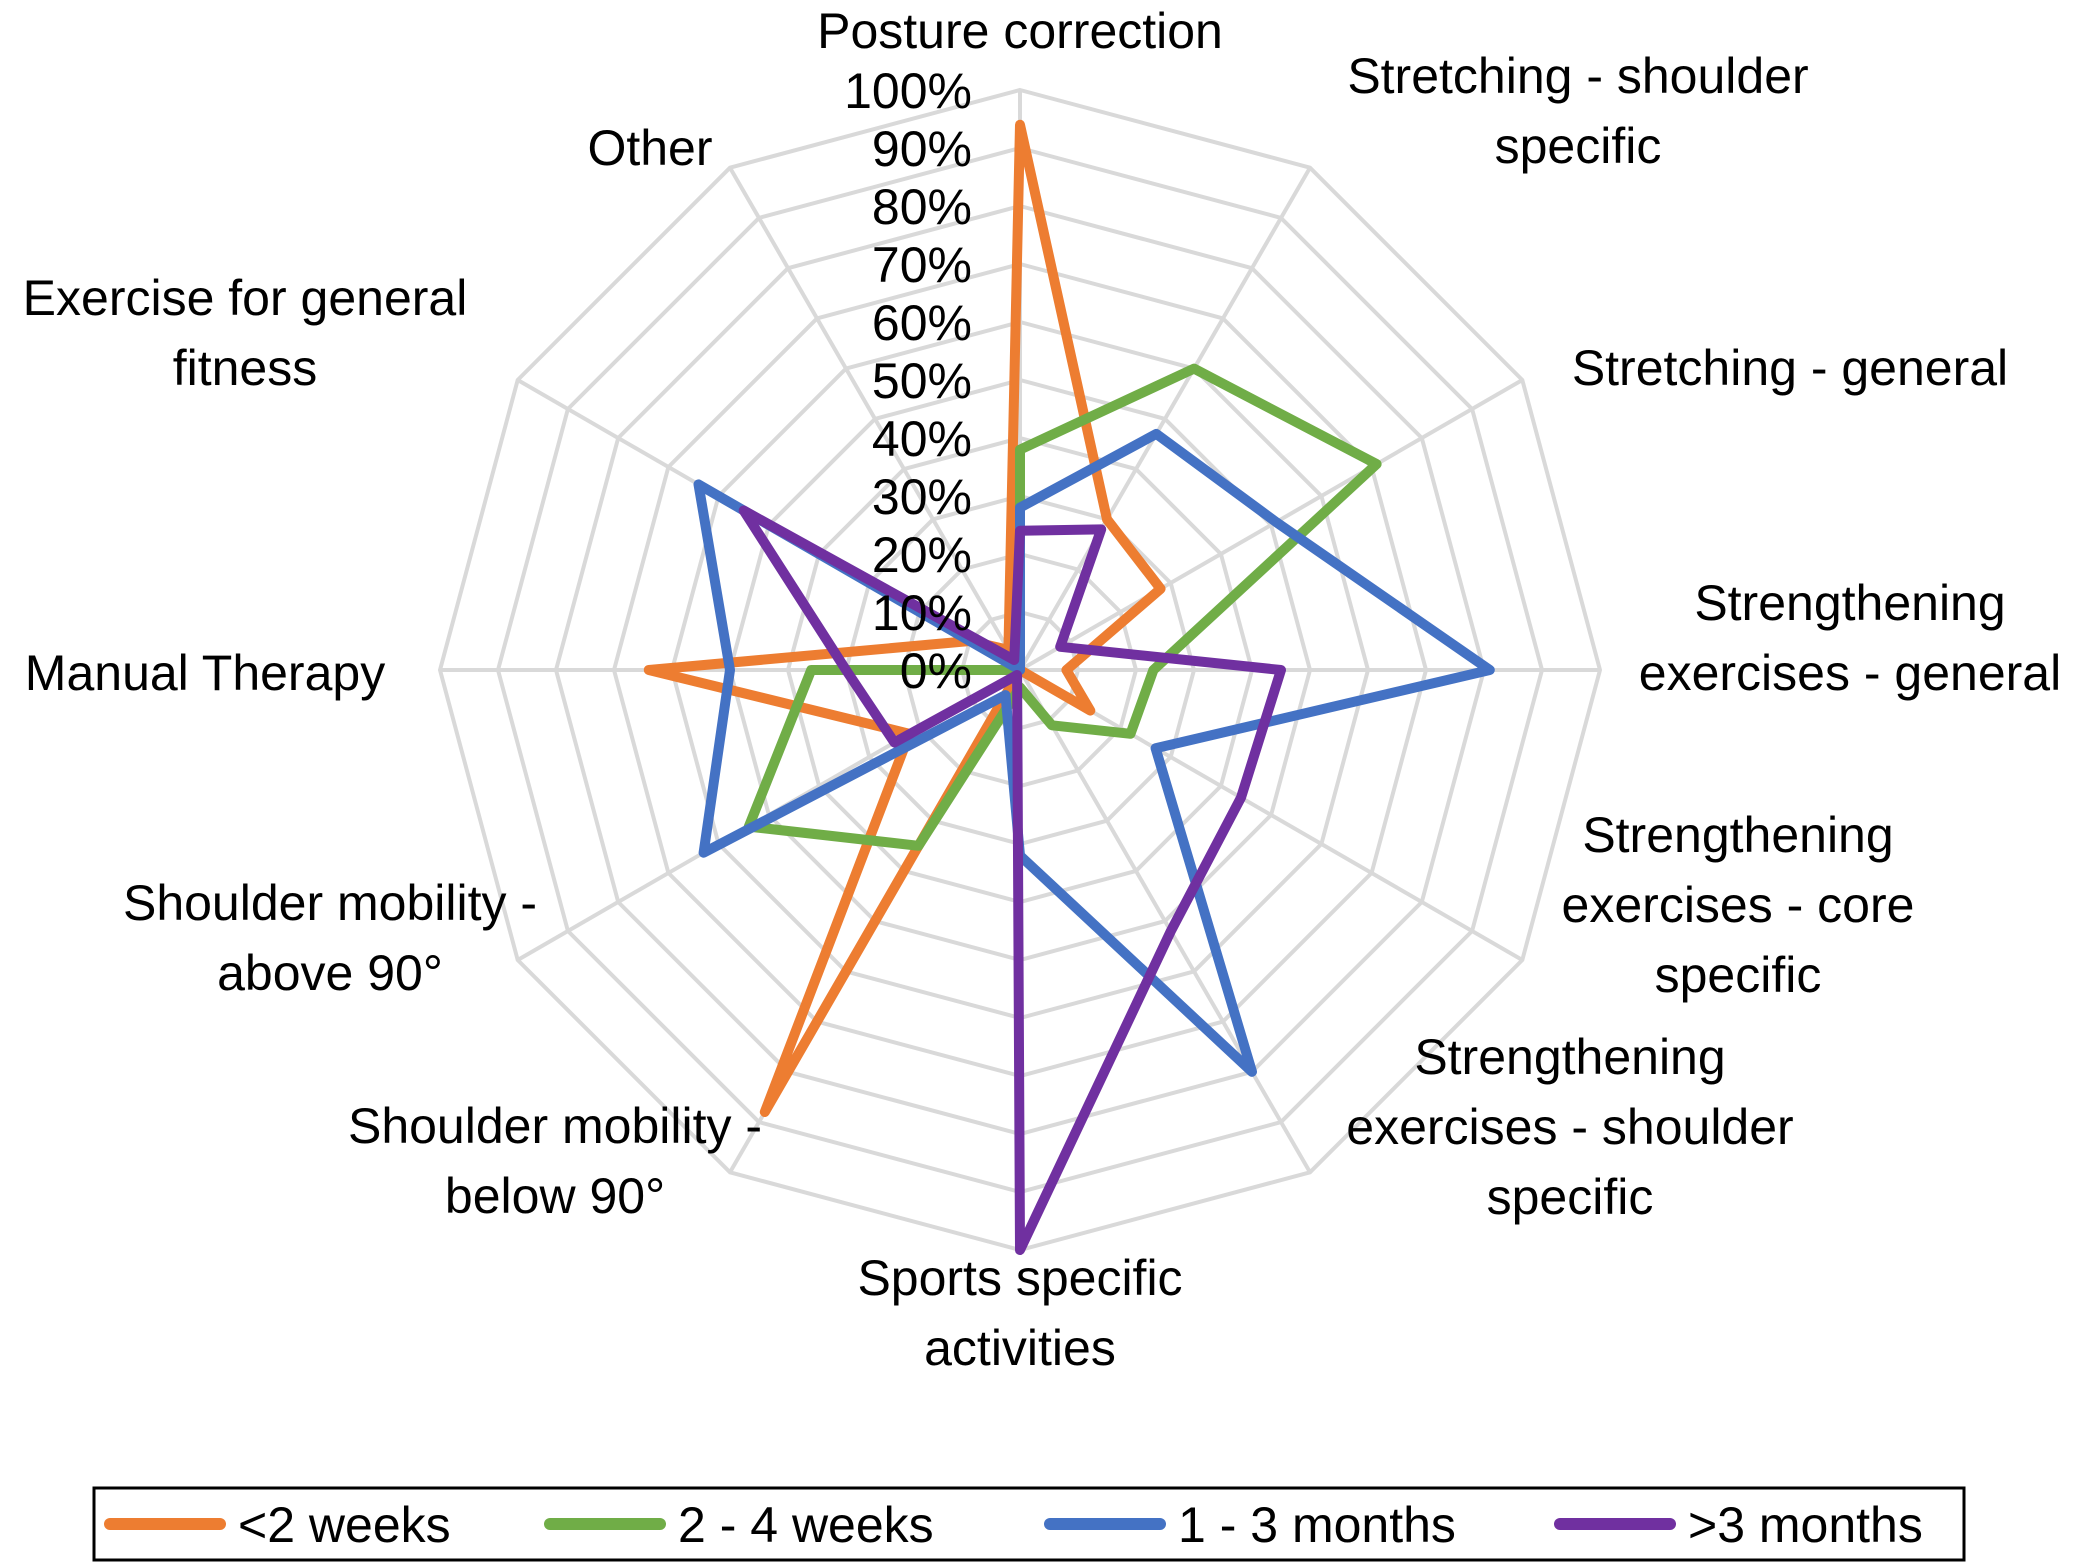 This screenshot has height=1566, width=2093. I want to click on category-label-3: Stretching - general, so click(1790, 368).